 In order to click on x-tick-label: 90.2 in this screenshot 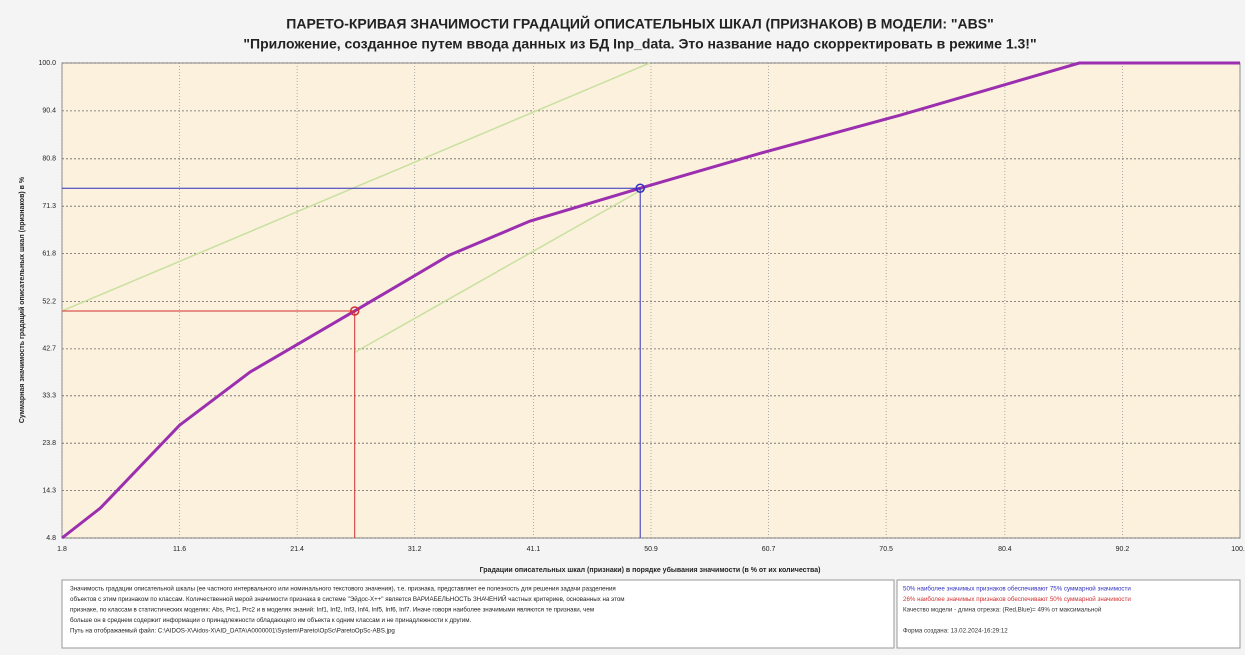, I will do `click(1123, 549)`.